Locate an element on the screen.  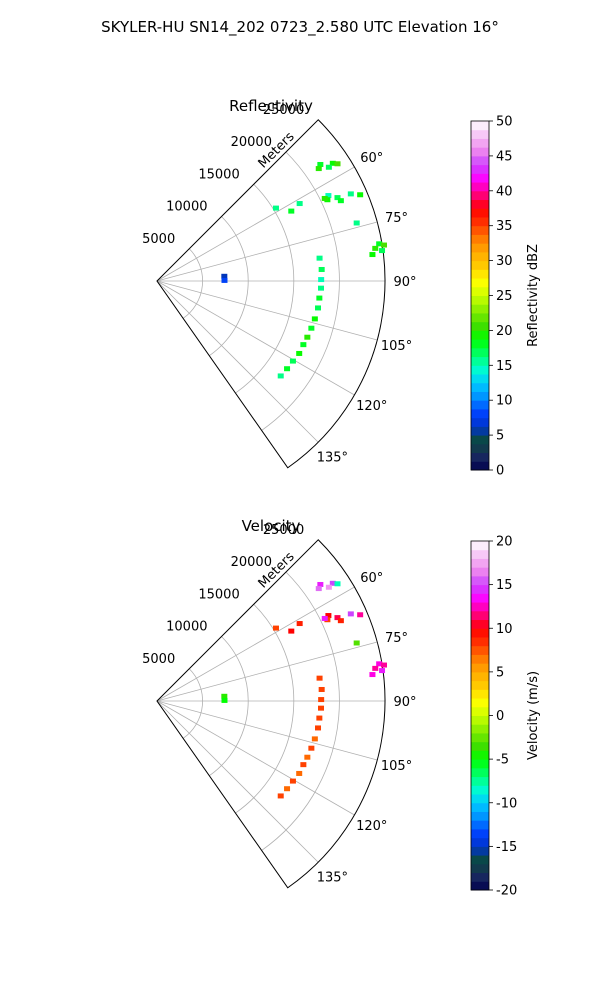
velocity-colorbar-tick-label: -20 is located at coordinates (506, 891).